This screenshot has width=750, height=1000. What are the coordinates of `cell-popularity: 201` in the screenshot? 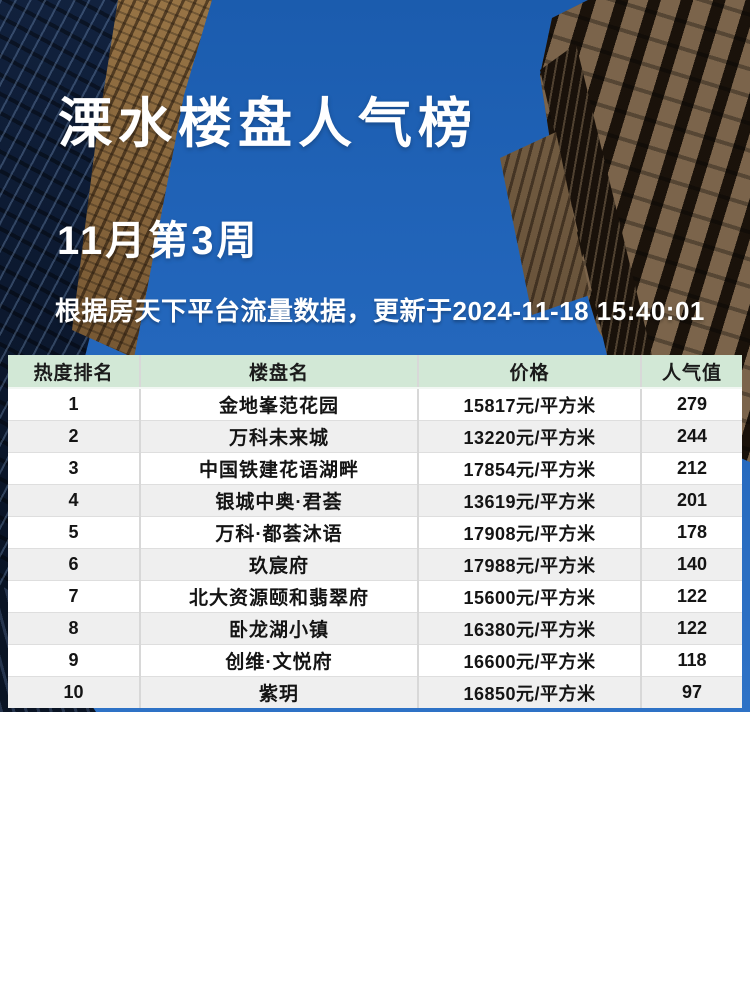 It's located at (691, 500).